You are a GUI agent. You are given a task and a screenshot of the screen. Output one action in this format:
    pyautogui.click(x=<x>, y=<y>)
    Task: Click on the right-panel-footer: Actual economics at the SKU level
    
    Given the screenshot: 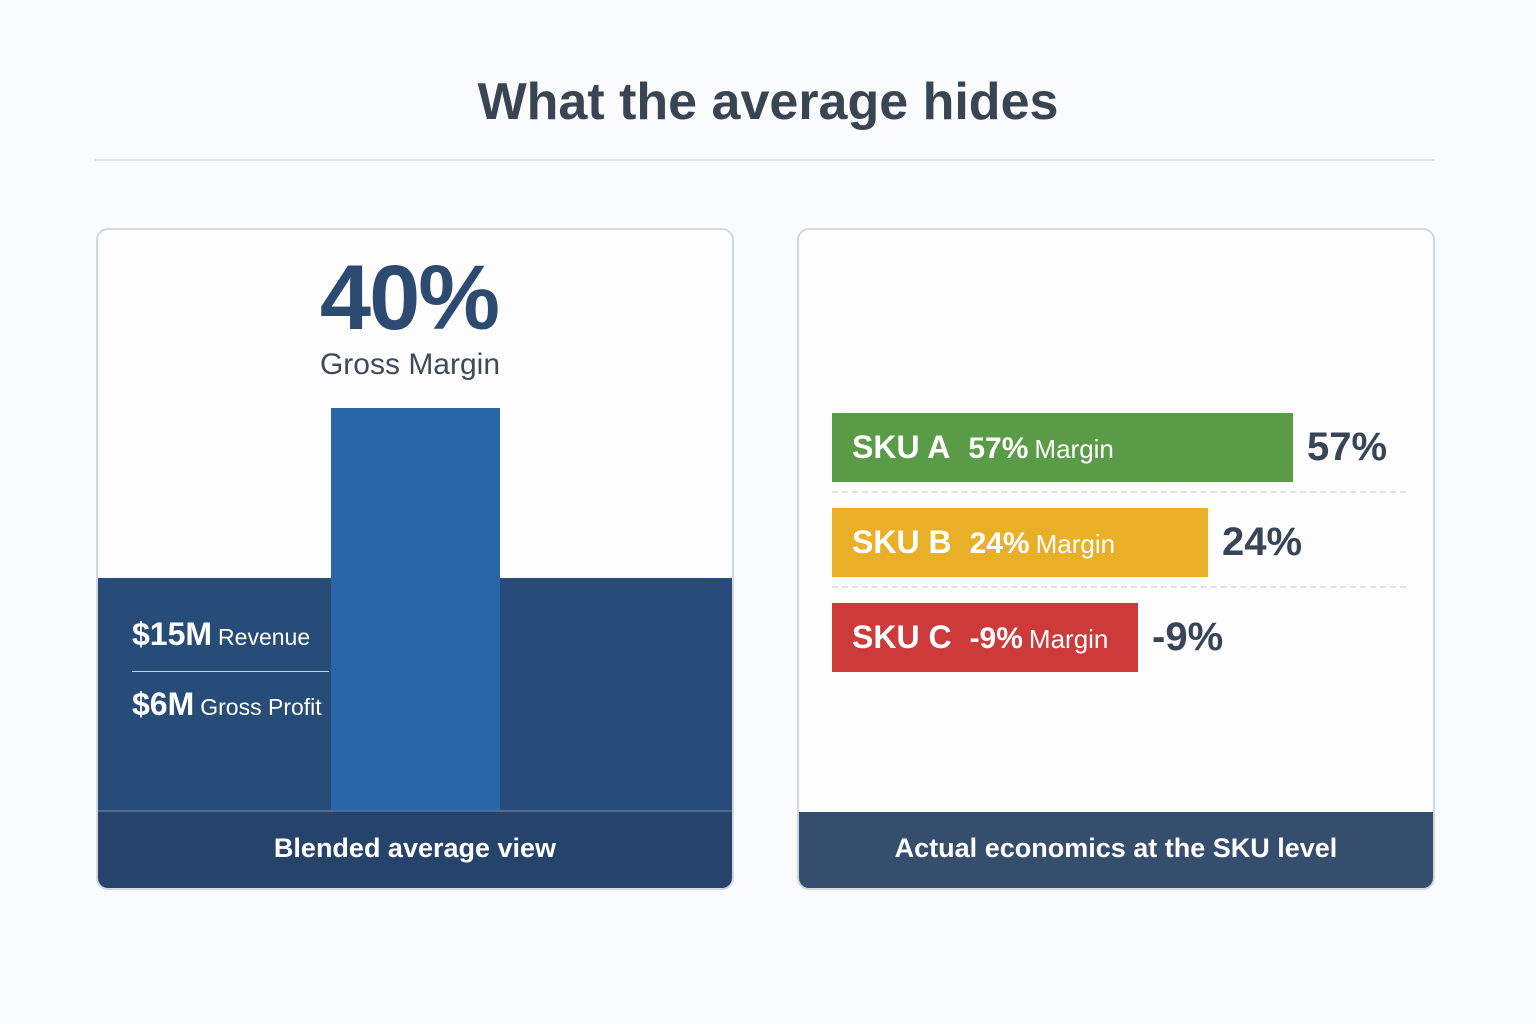 What is the action you would take?
    pyautogui.click(x=1116, y=850)
    